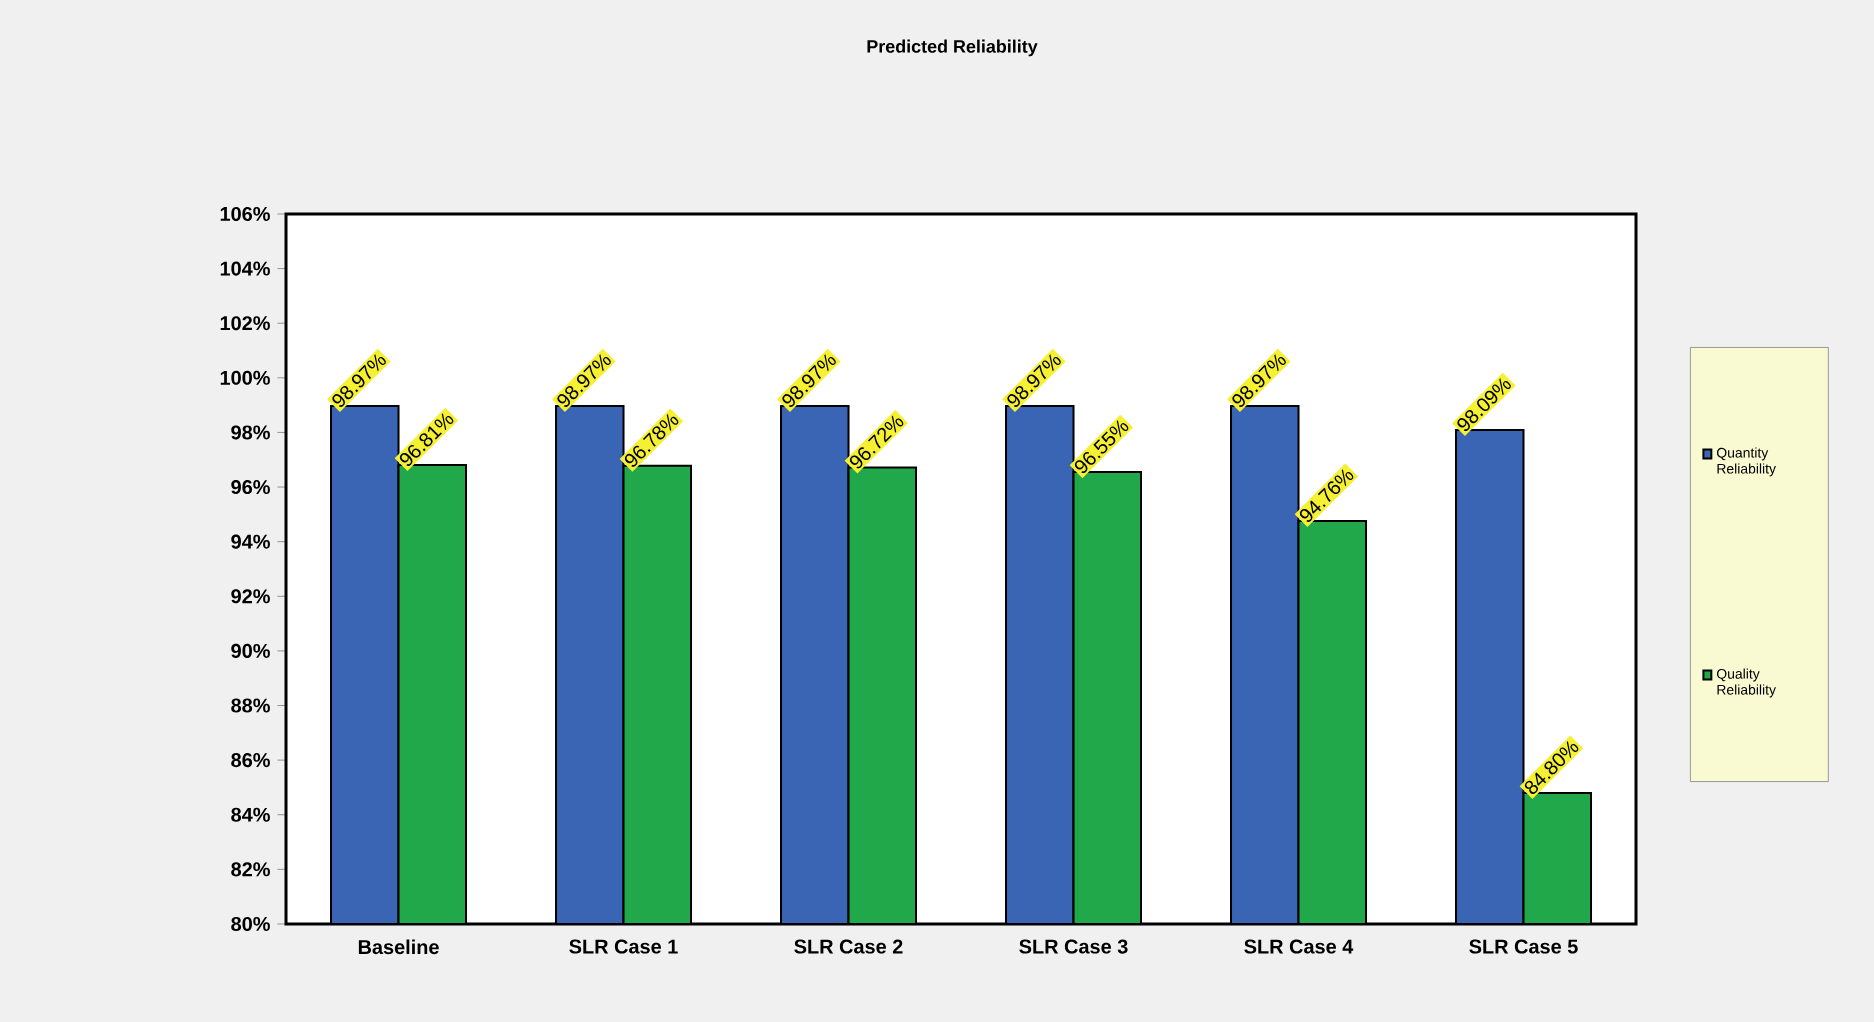 This screenshot has height=1022, width=1874. I want to click on y-tick-label: 94%, so click(250, 541).